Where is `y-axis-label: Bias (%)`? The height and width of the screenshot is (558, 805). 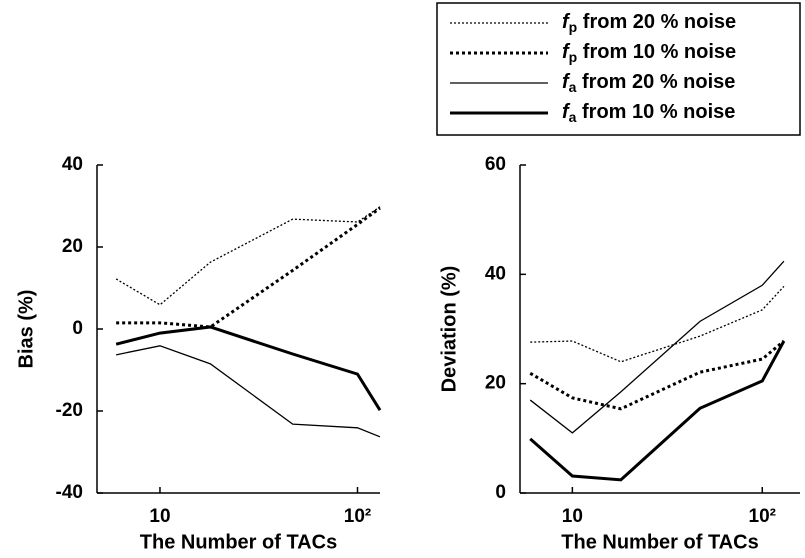
y-axis-label: Bias (%) is located at coordinates (26, 329).